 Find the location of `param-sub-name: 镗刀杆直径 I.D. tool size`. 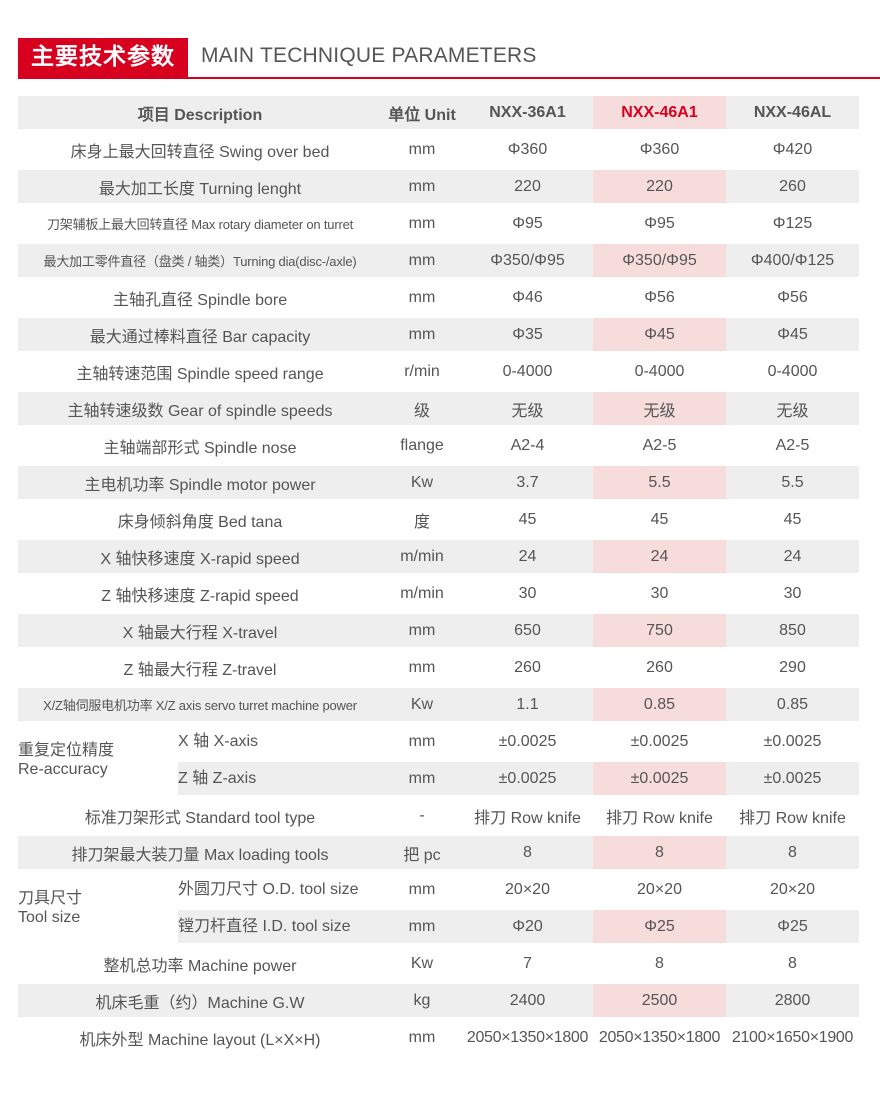

param-sub-name: 镗刀杆直径 I.D. tool size is located at coordinates (280, 926).